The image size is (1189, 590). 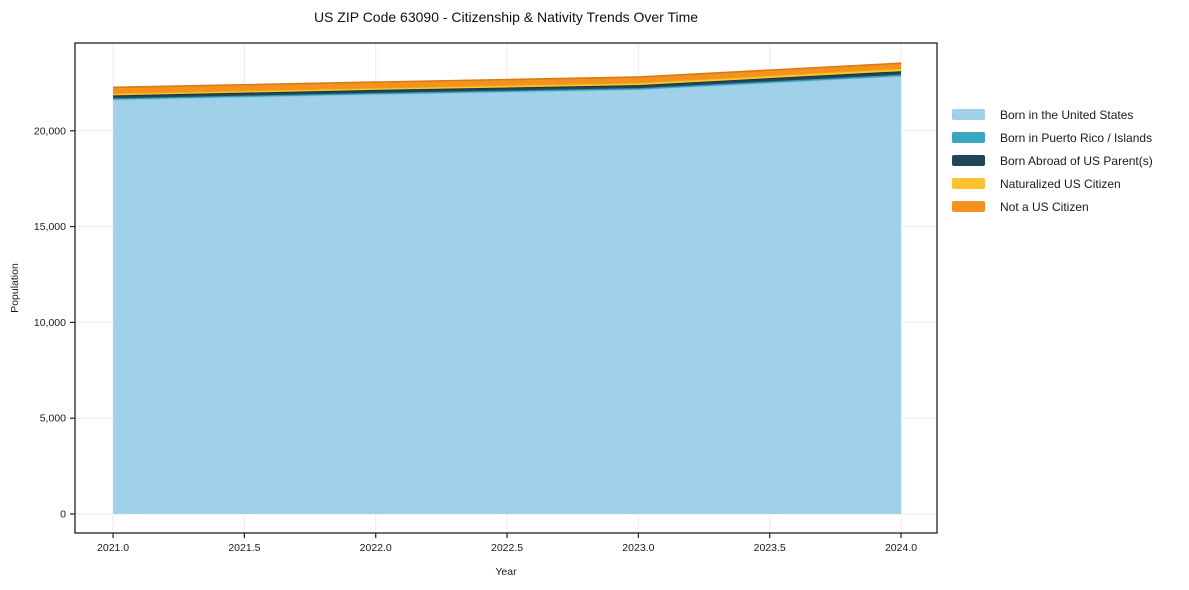 I want to click on y-tick-label: 10,000, so click(x=50, y=323).